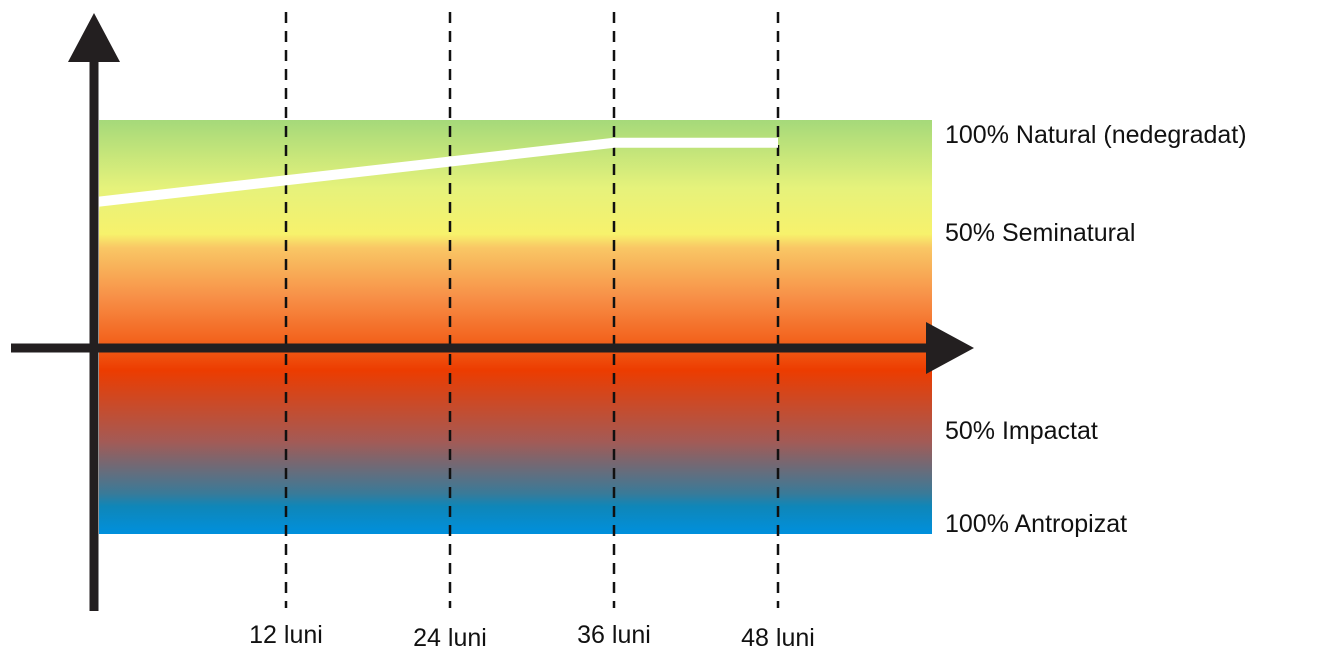  What do you see at coordinates (778, 637) in the screenshot?
I see `x-tick-label-4: 48 luni` at bounding box center [778, 637].